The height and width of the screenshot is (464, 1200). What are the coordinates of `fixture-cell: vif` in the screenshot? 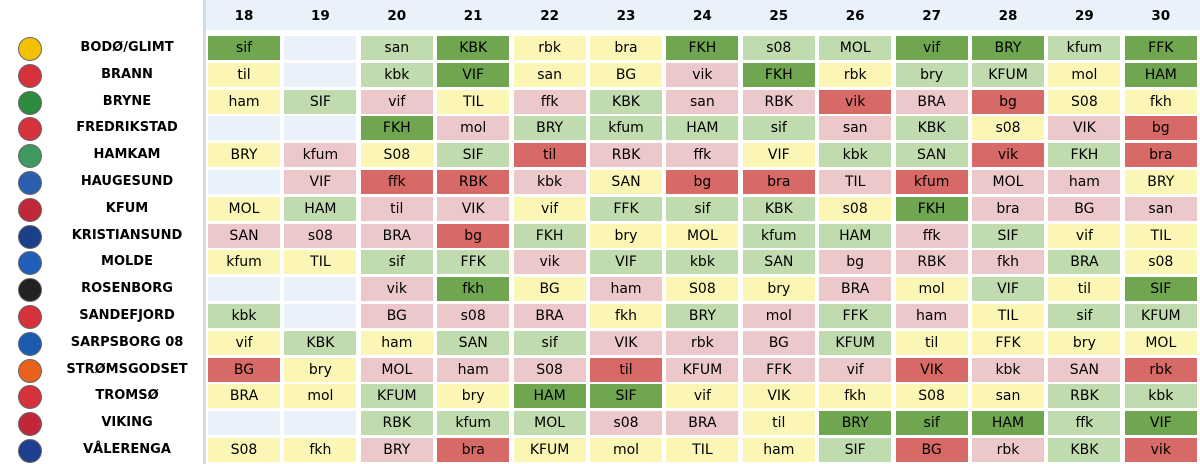 It's located at (702, 396).